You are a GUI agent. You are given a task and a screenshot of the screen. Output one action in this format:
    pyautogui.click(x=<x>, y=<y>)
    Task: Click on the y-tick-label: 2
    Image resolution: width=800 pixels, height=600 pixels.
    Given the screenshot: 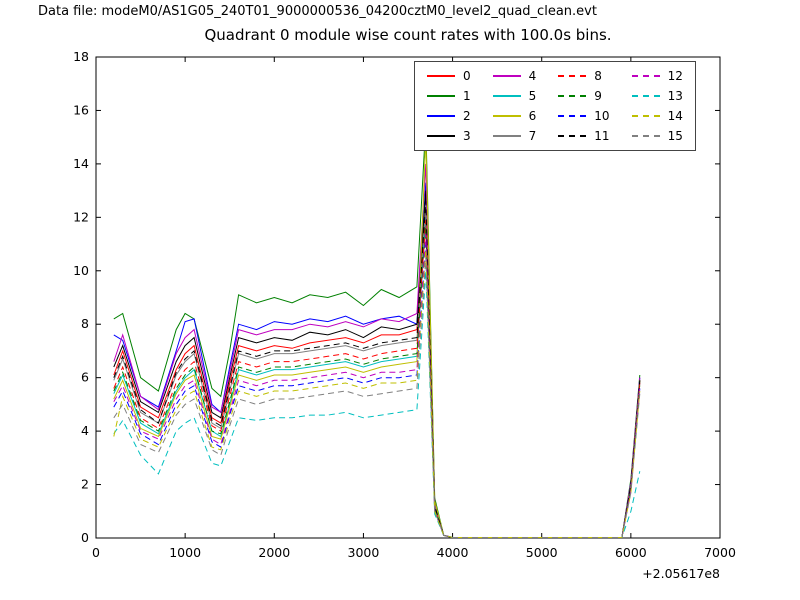 What is the action you would take?
    pyautogui.click(x=85, y=484)
    